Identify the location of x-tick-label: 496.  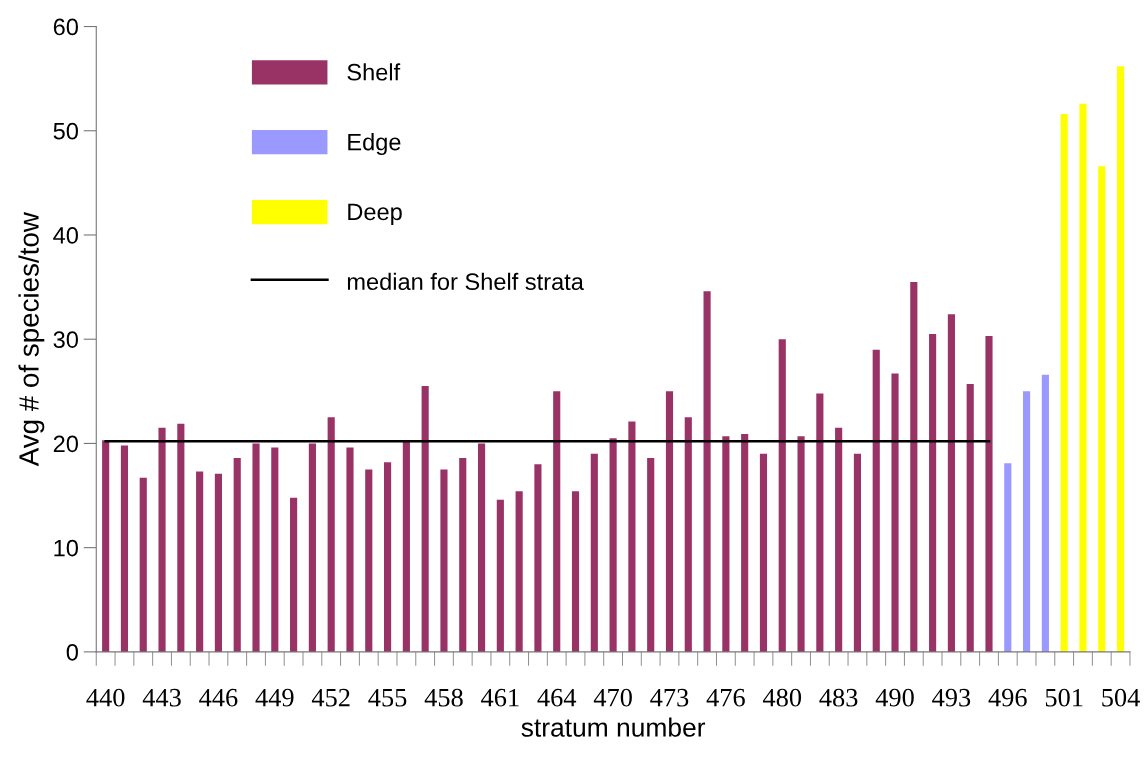
(1007, 697).